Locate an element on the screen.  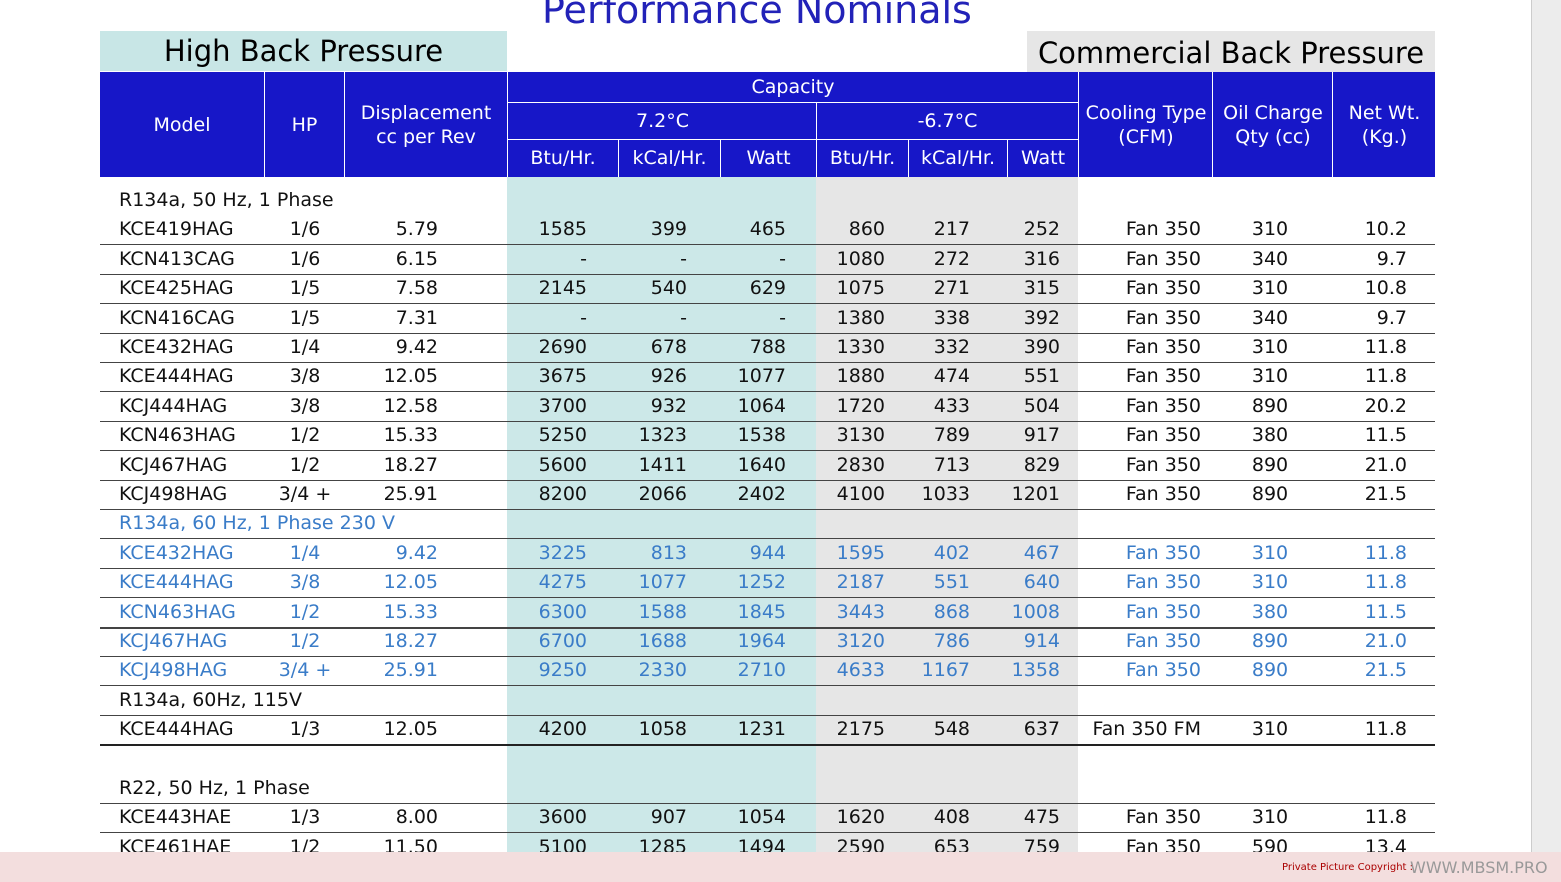
cell: 3/8 is located at coordinates (305, 582).